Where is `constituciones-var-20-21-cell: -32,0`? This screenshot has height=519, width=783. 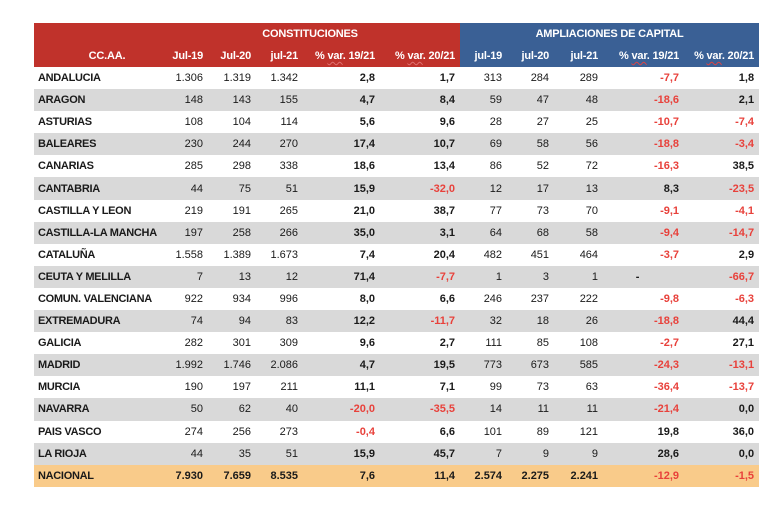 constituciones-var-20-21-cell: -32,0 is located at coordinates (420, 188).